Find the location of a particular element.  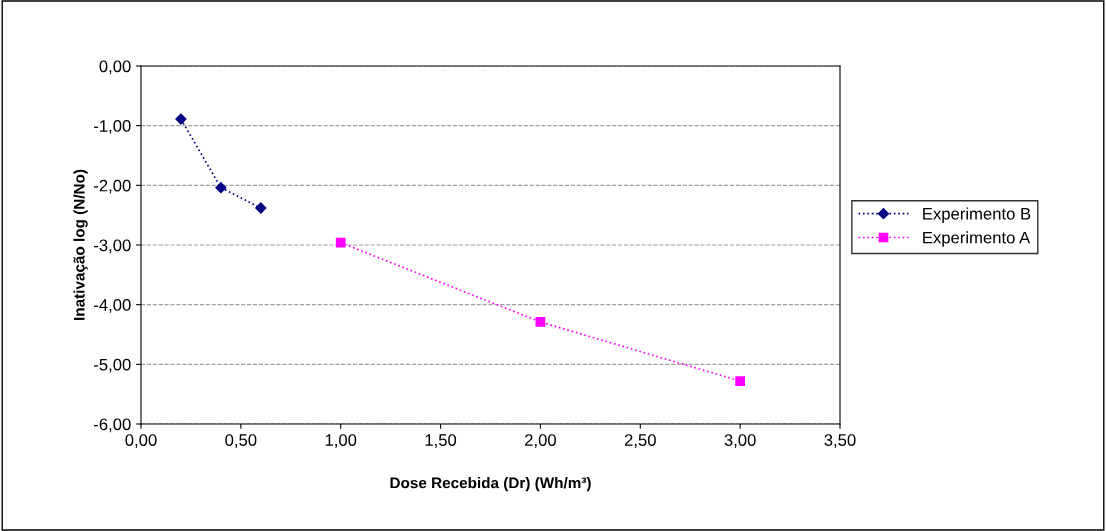

y-tick-label: -4,00 is located at coordinates (112, 306).